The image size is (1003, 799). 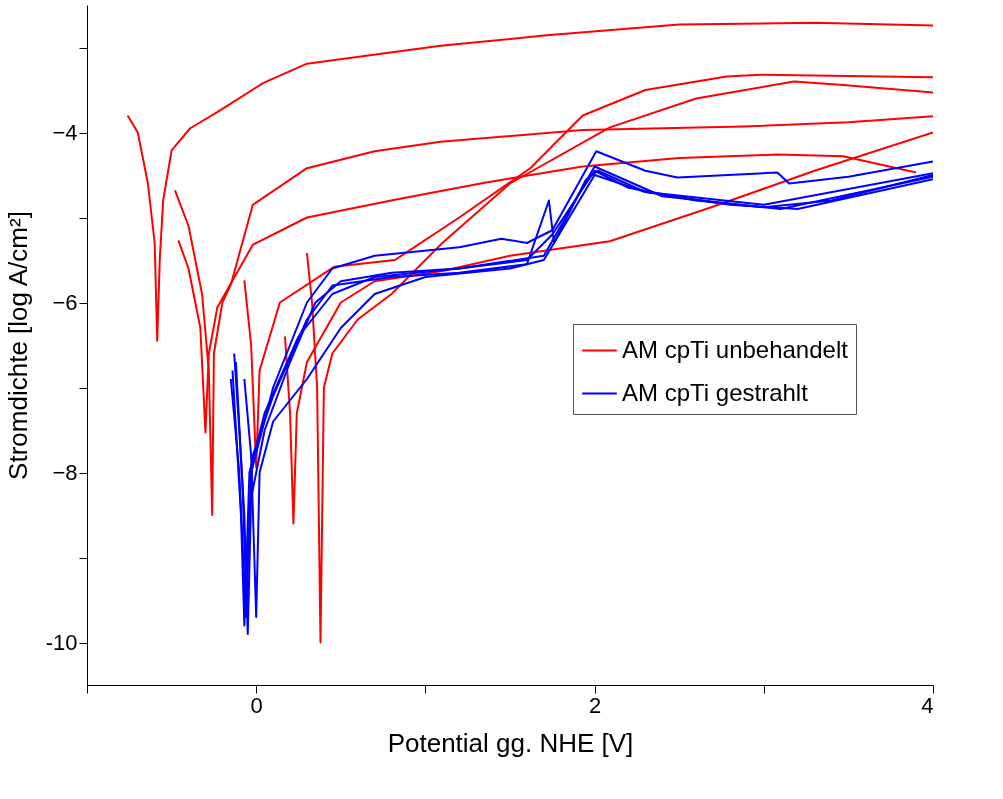 I want to click on legend-label: AM cpTi unbehandelt, so click(x=735, y=349).